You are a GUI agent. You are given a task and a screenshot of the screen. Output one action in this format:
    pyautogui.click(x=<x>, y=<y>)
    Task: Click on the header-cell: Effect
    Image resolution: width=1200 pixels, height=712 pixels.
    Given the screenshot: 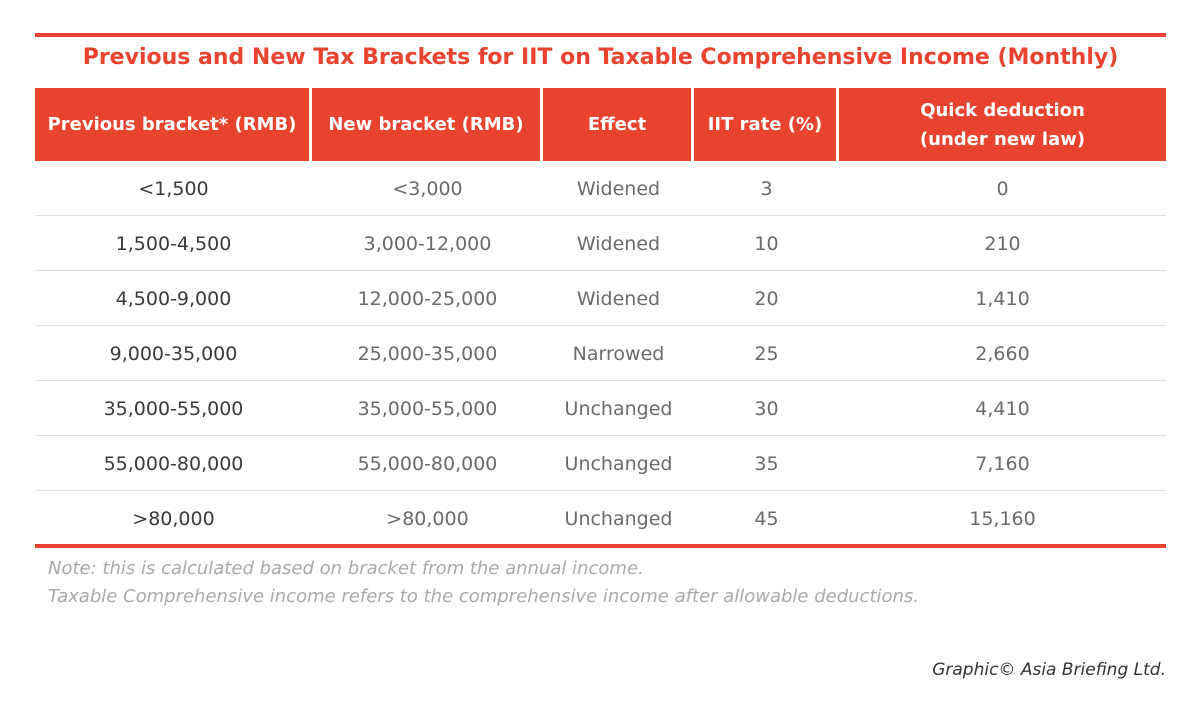 What is the action you would take?
    pyautogui.click(x=618, y=124)
    